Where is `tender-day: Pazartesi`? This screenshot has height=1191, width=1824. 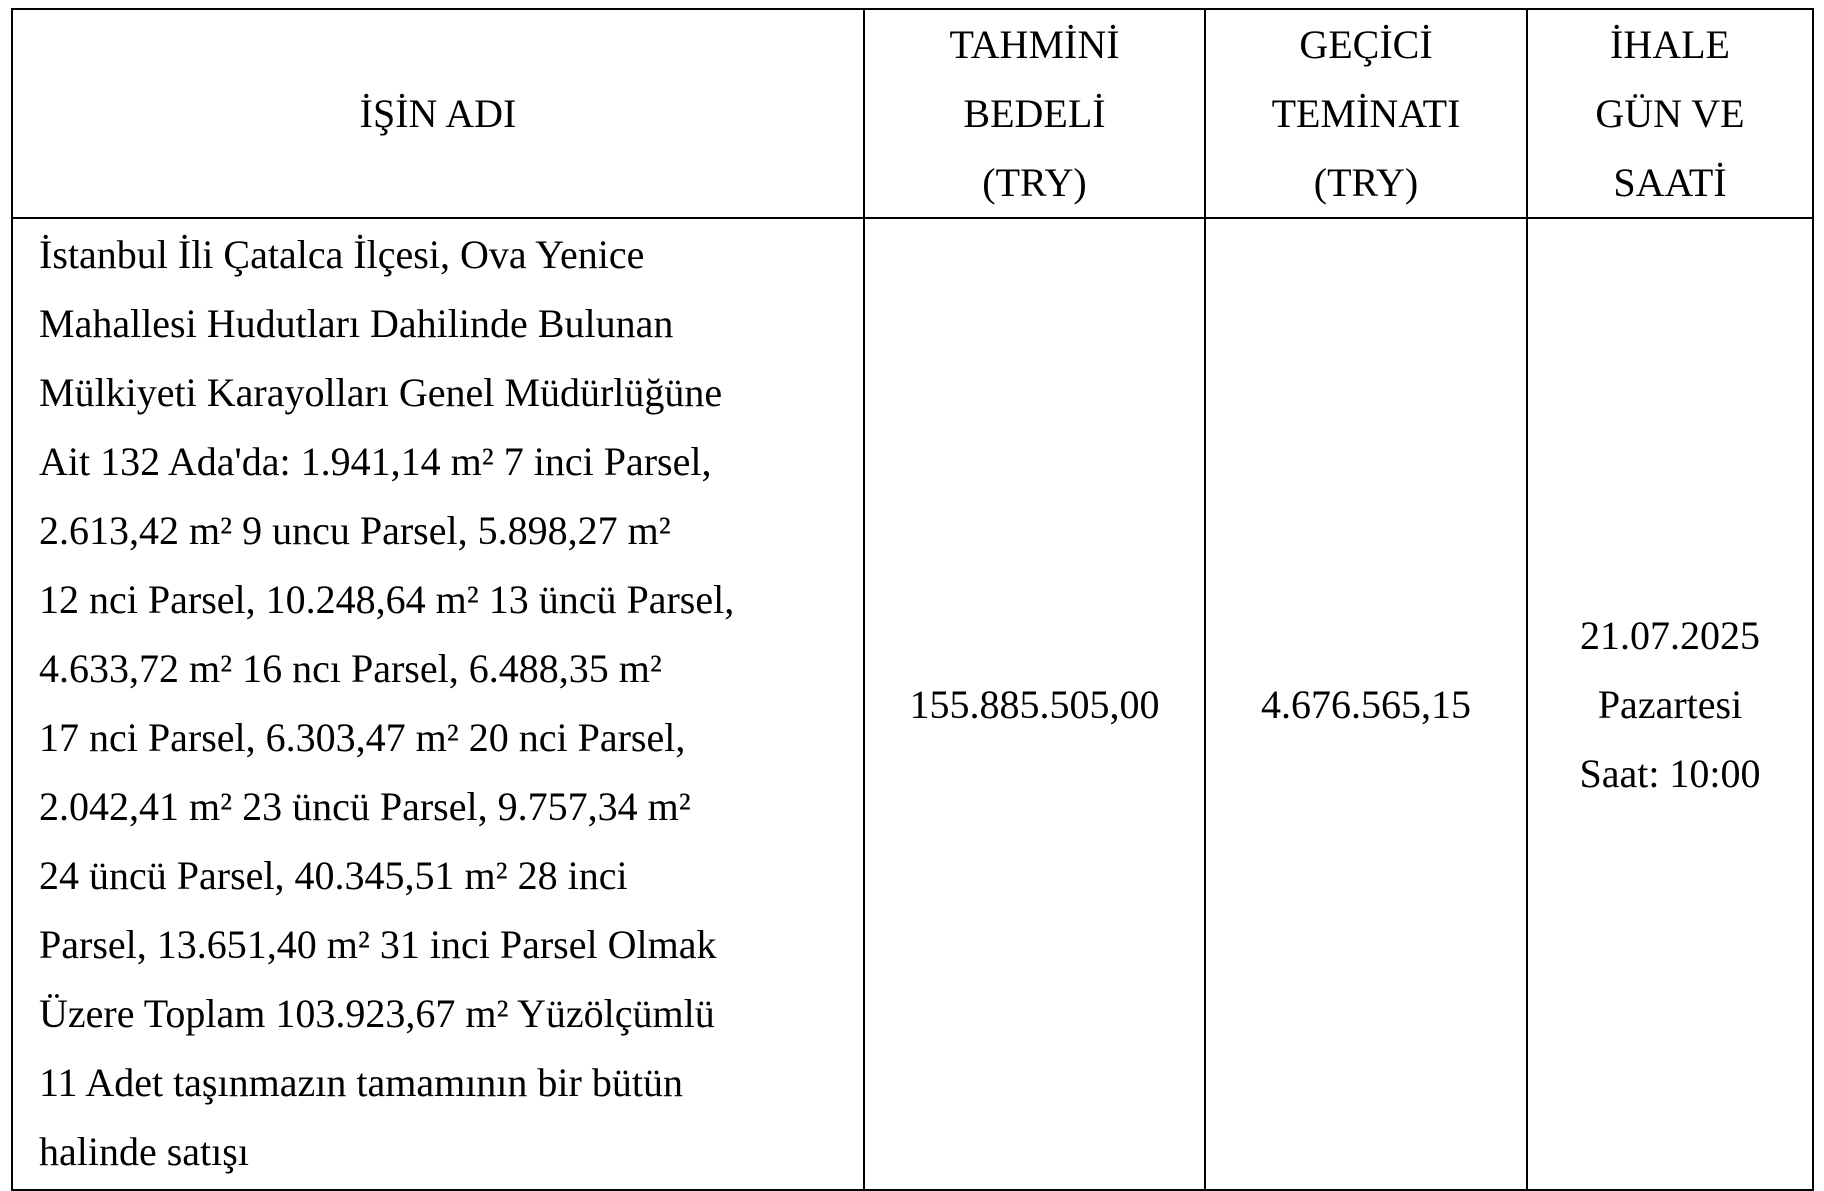 tender-day: Pazartesi is located at coordinates (1670, 704).